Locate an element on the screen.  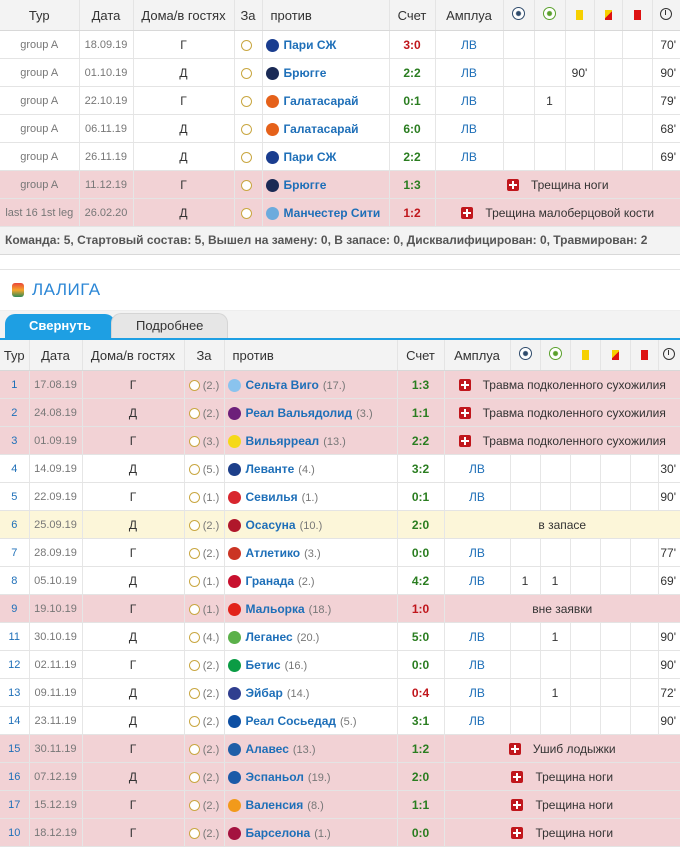
opponent-name: Севилья is located at coordinates (271, 496).